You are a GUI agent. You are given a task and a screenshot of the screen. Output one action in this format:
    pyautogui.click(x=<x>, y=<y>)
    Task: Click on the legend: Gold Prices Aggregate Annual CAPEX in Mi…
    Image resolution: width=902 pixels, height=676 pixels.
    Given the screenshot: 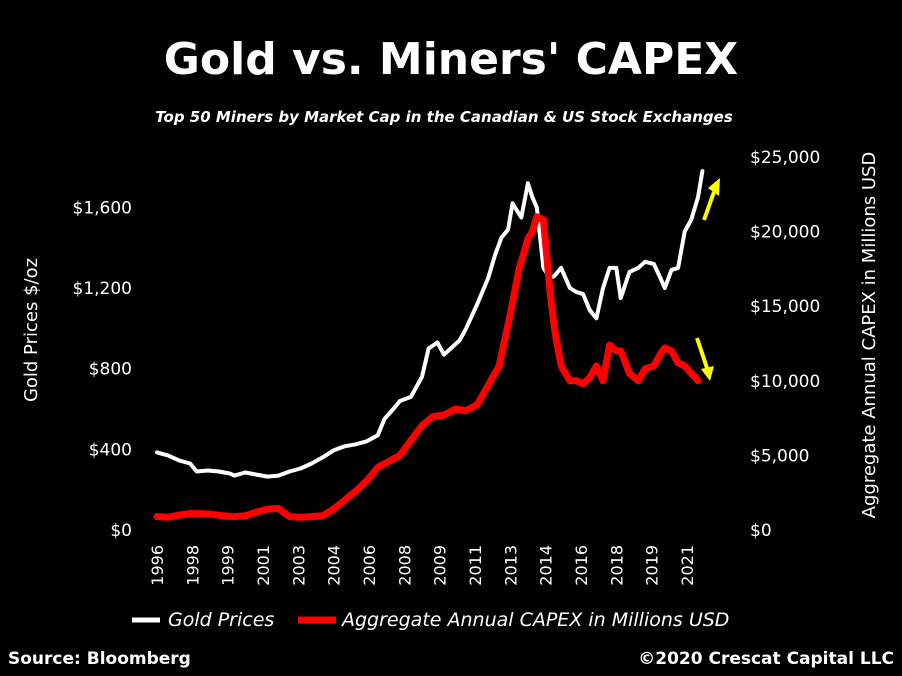 What is the action you would take?
    pyautogui.click(x=430, y=620)
    